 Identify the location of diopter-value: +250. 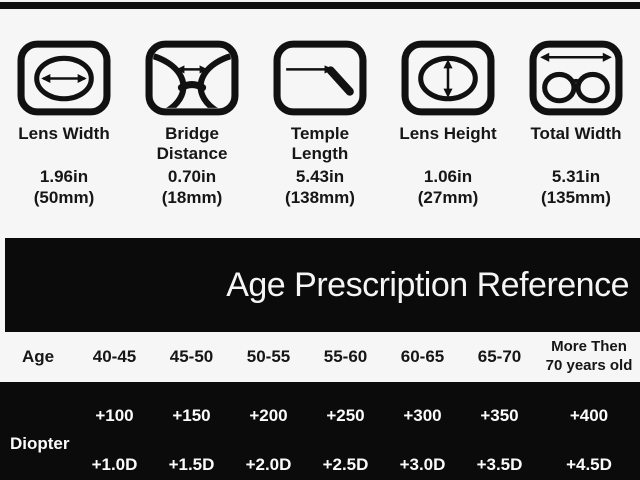
(345, 415).